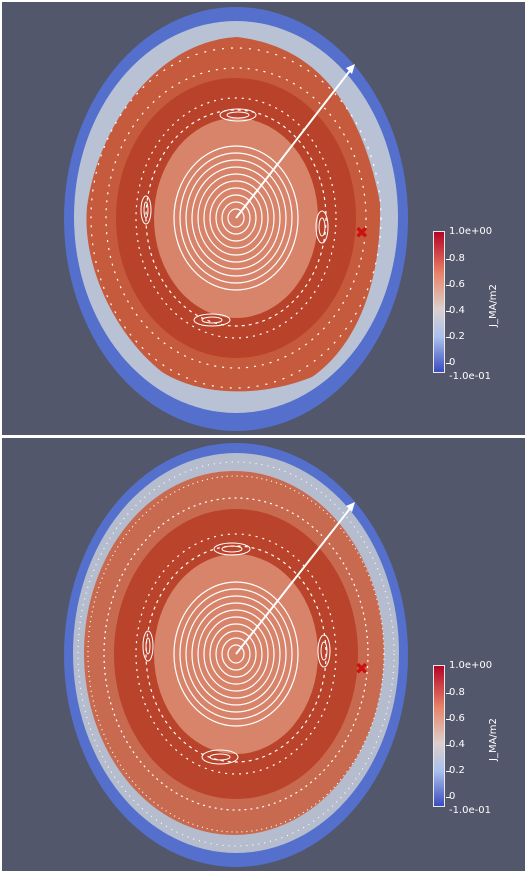  I want to click on arrow-head-bottom, so click(350, 507).